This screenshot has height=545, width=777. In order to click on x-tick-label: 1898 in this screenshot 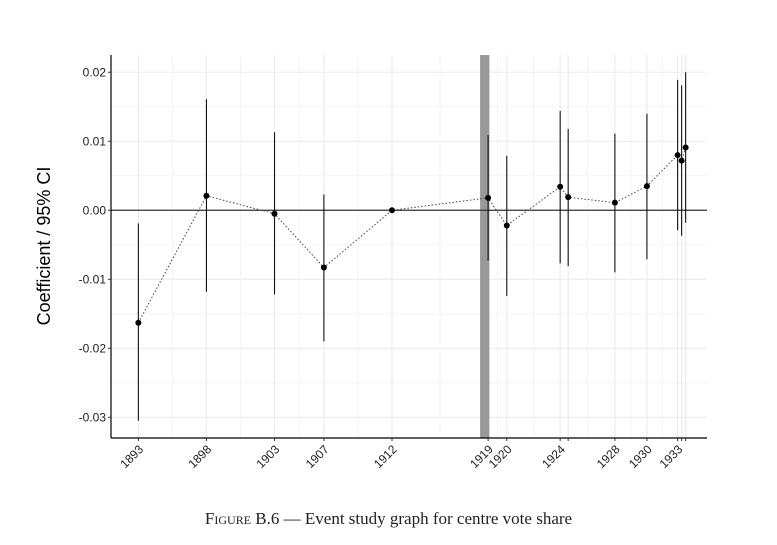, I will do `click(199, 456)`.